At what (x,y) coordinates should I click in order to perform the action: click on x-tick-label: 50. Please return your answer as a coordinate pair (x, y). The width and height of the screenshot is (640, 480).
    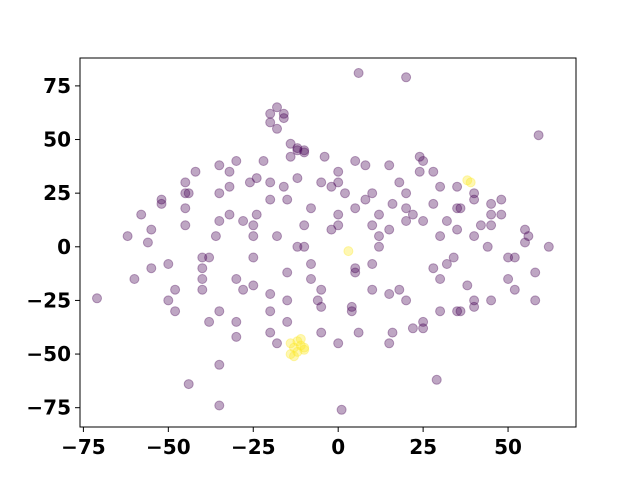
    Looking at the image, I should click on (508, 447).